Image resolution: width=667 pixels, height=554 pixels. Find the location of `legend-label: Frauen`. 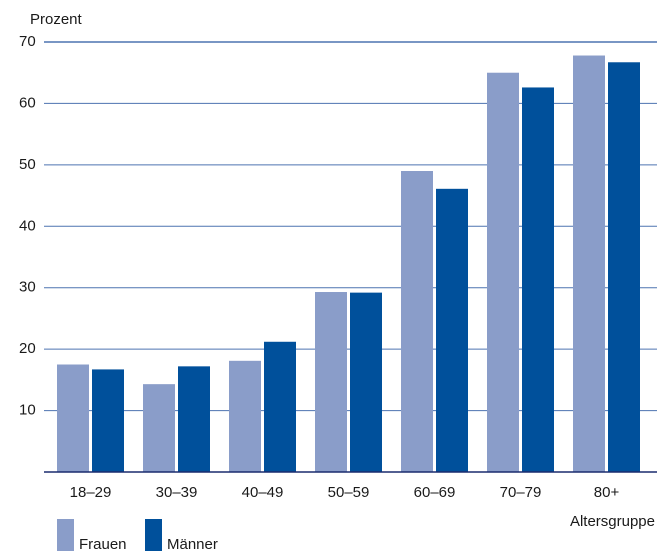

legend-label: Frauen is located at coordinates (103, 544).